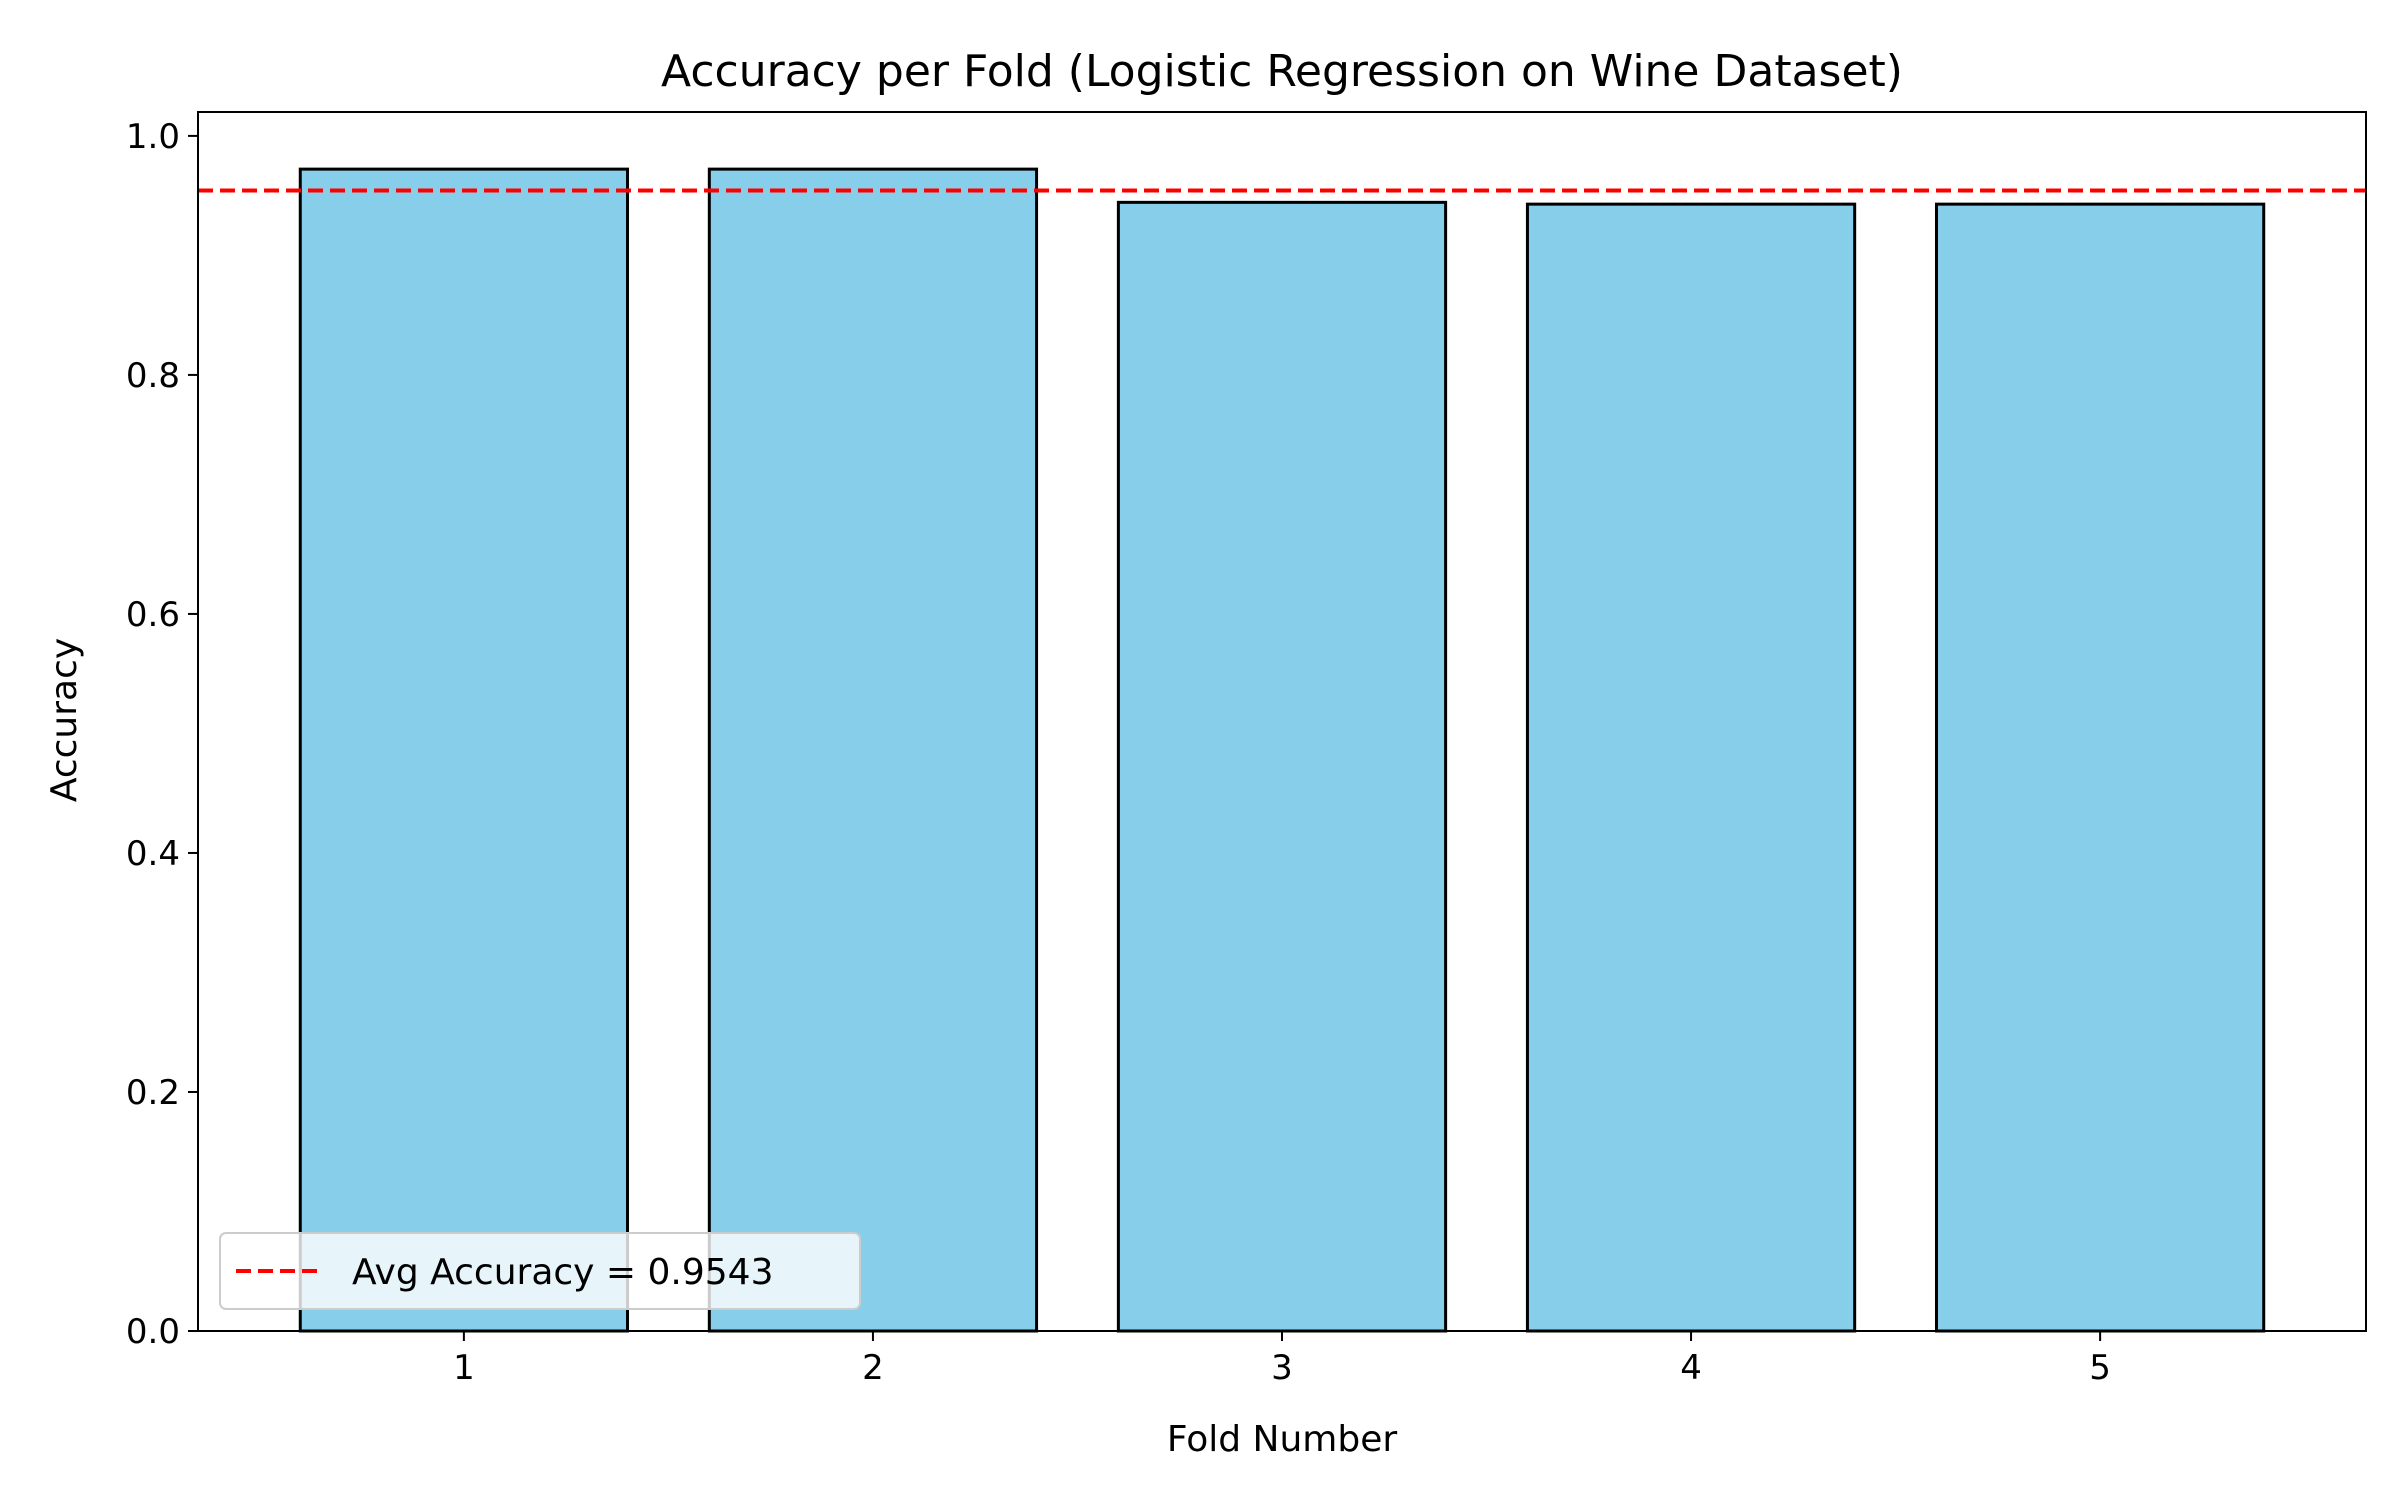 Image resolution: width=2400 pixels, height=1505 pixels. Describe the element at coordinates (153, 615) in the screenshot. I see `y-tick-label: 0.6` at that location.